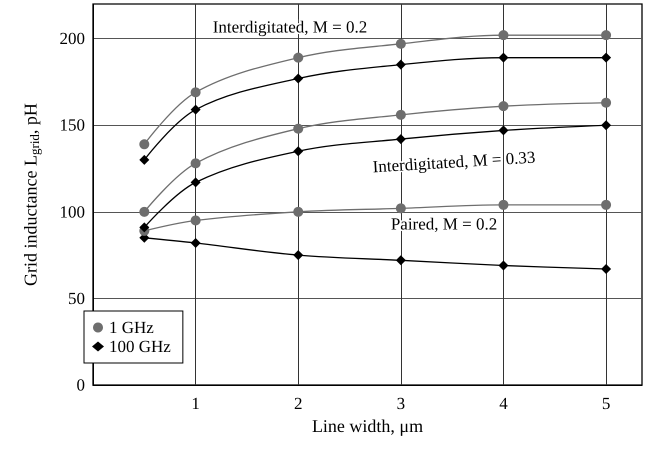 The image size is (654, 449). I want to click on legend-label: 1 GHz, so click(131, 327).